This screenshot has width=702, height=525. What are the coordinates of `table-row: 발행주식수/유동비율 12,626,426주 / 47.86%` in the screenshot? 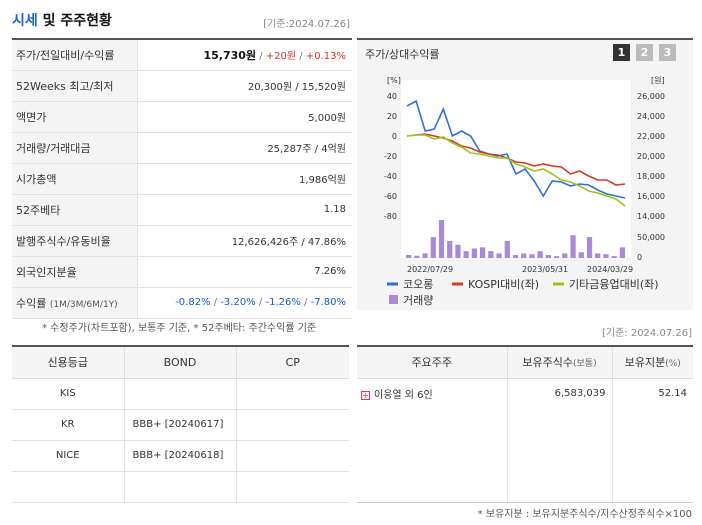 It's located at (182, 241).